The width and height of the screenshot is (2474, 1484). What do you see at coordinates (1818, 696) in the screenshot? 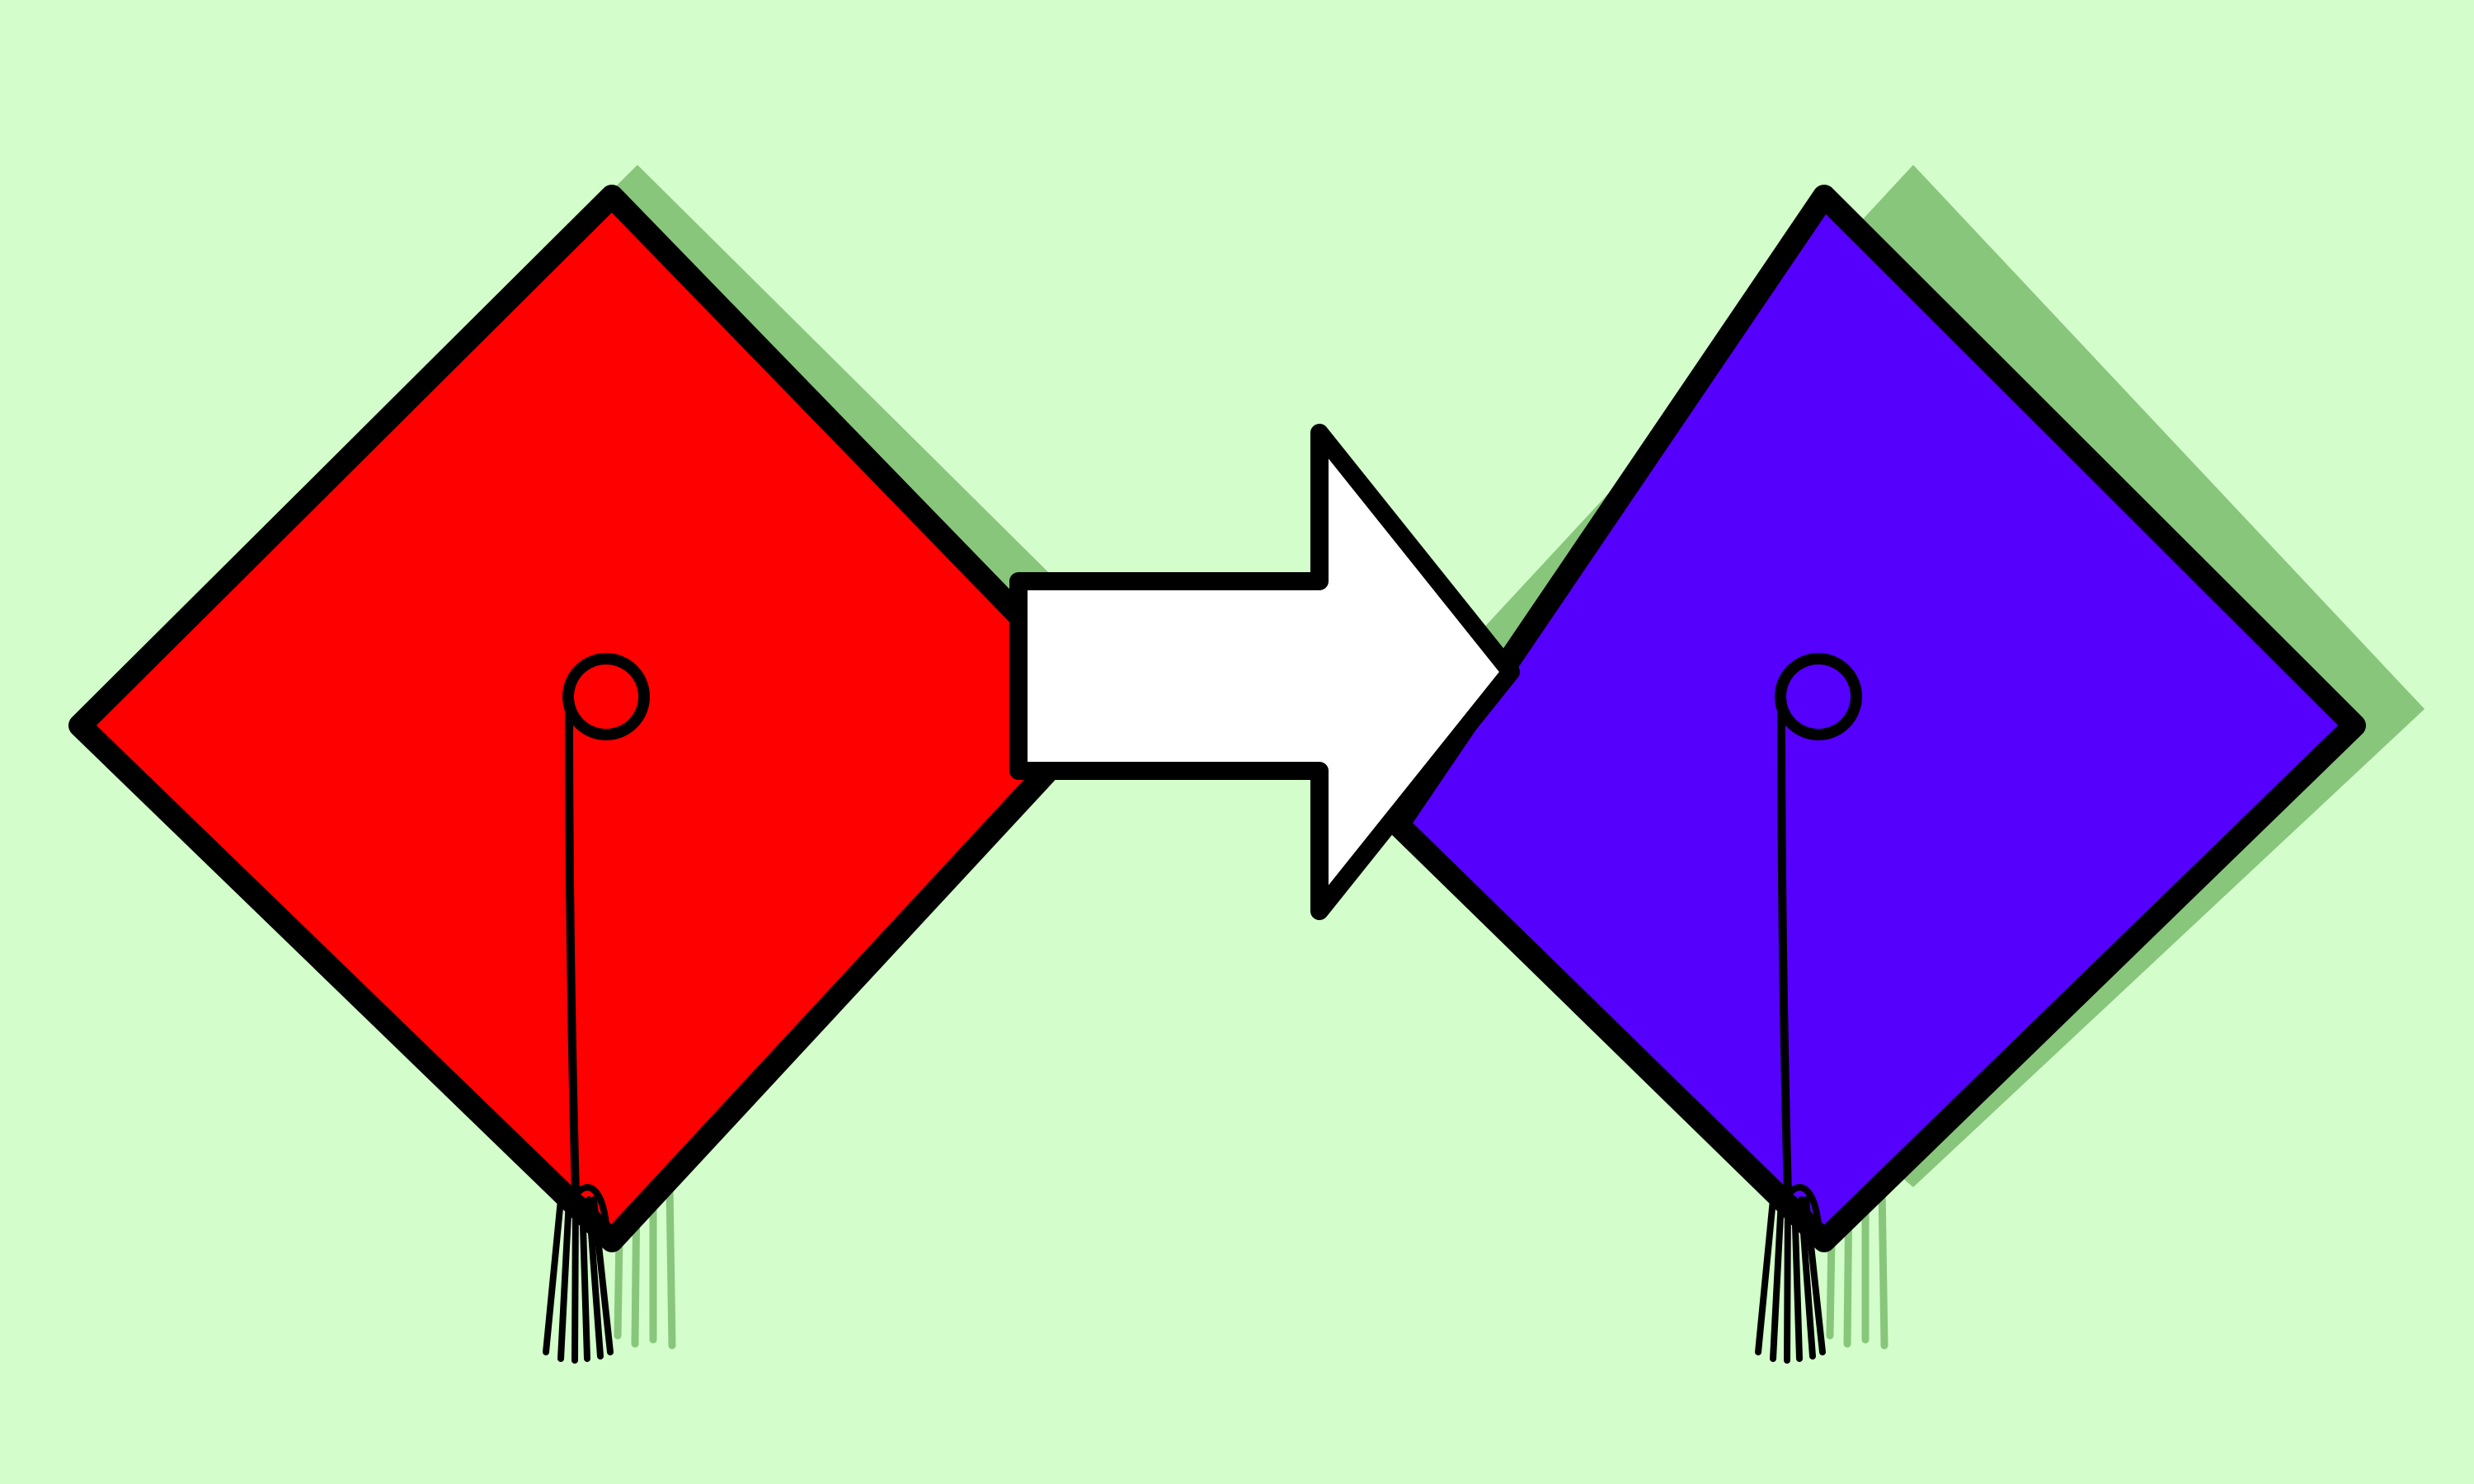
I see `right-cap-button` at bounding box center [1818, 696].